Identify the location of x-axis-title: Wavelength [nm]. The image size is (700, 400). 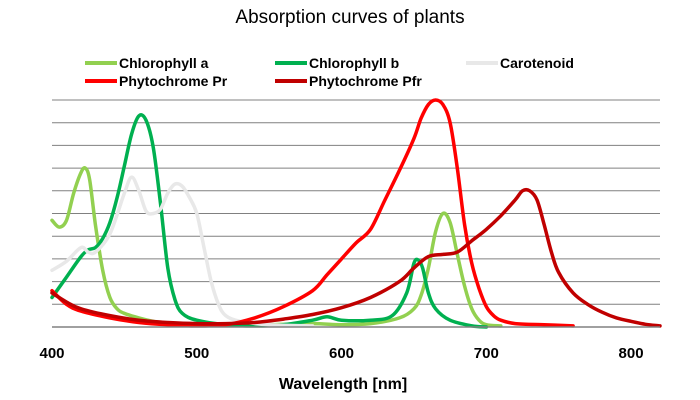
(343, 384).